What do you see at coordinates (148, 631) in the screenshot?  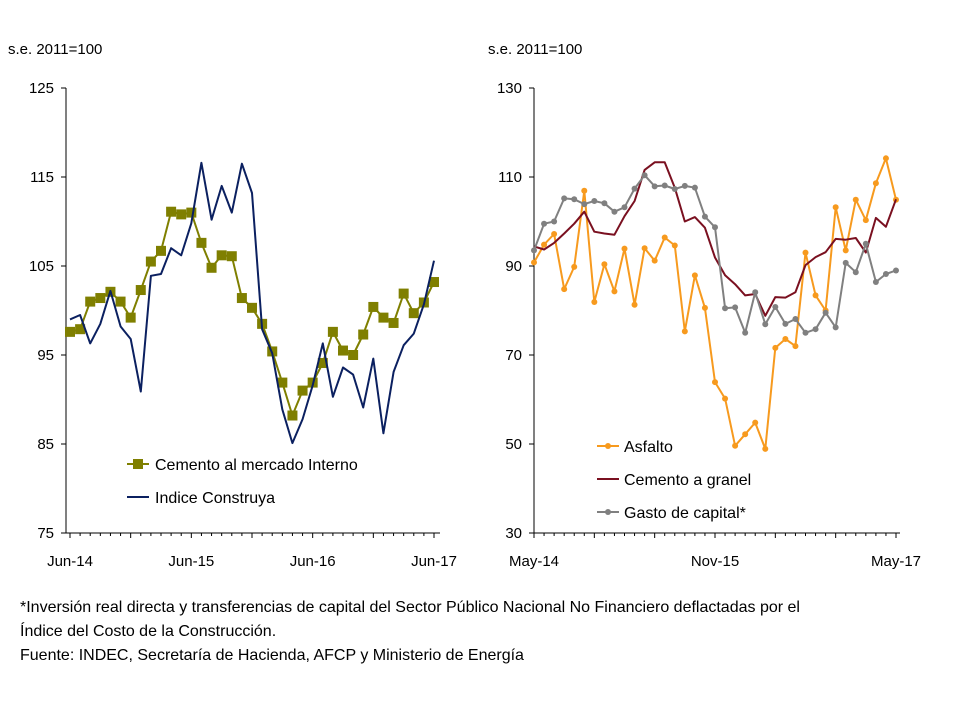 I see `footnote-line-2: Índice del Costo de la Construcción.` at bounding box center [148, 631].